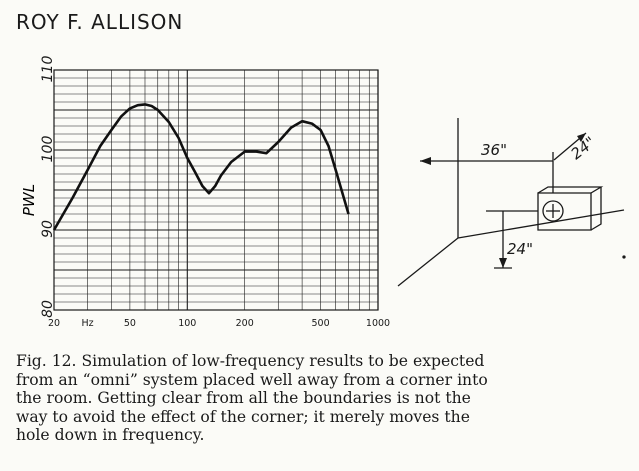 The height and width of the screenshot is (471, 639). I want to click on speaker-box, so click(564, 211).